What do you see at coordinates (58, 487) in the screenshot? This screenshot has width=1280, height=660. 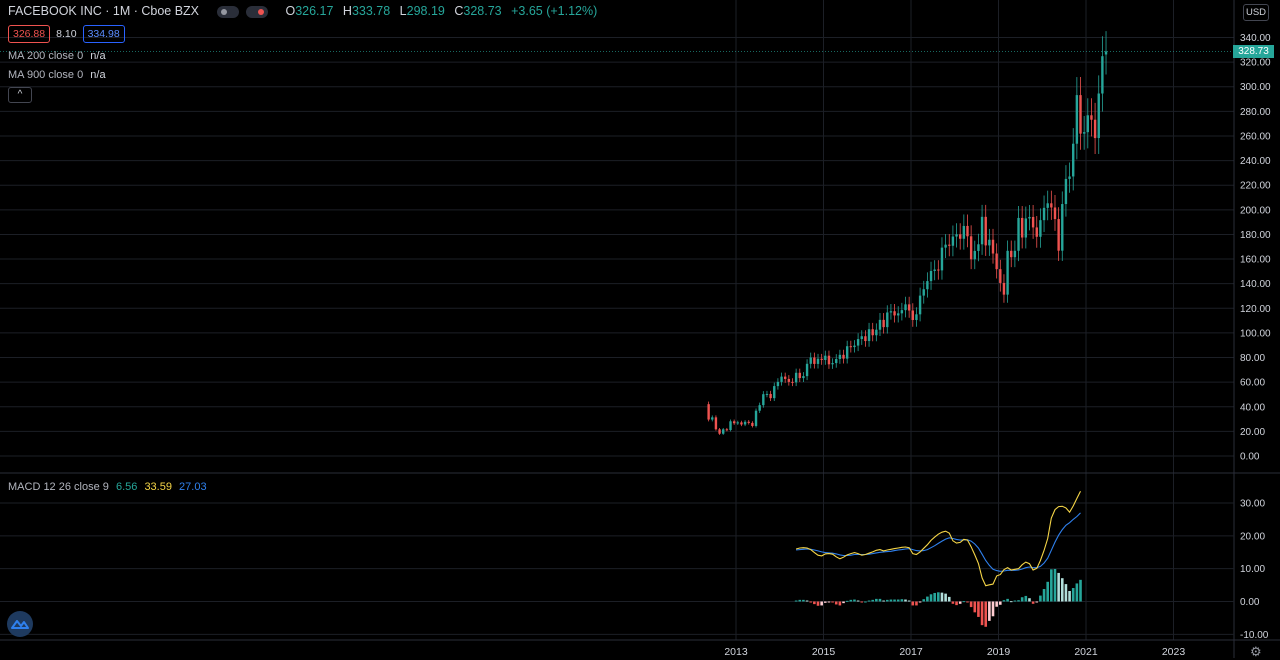 I see `macd-label: MACD 12 26 close 9` at bounding box center [58, 487].